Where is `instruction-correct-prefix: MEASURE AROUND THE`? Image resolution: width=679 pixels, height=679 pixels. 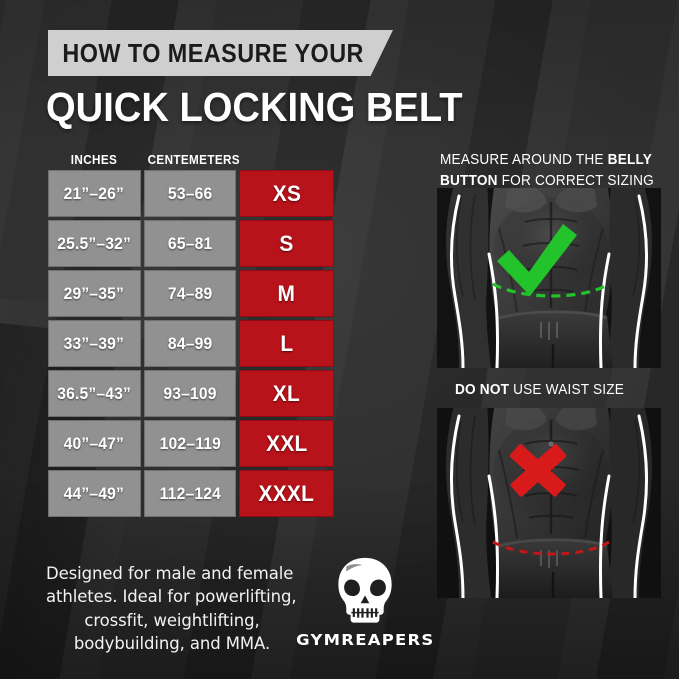 instruction-correct-prefix: MEASURE AROUND THE is located at coordinates (524, 160).